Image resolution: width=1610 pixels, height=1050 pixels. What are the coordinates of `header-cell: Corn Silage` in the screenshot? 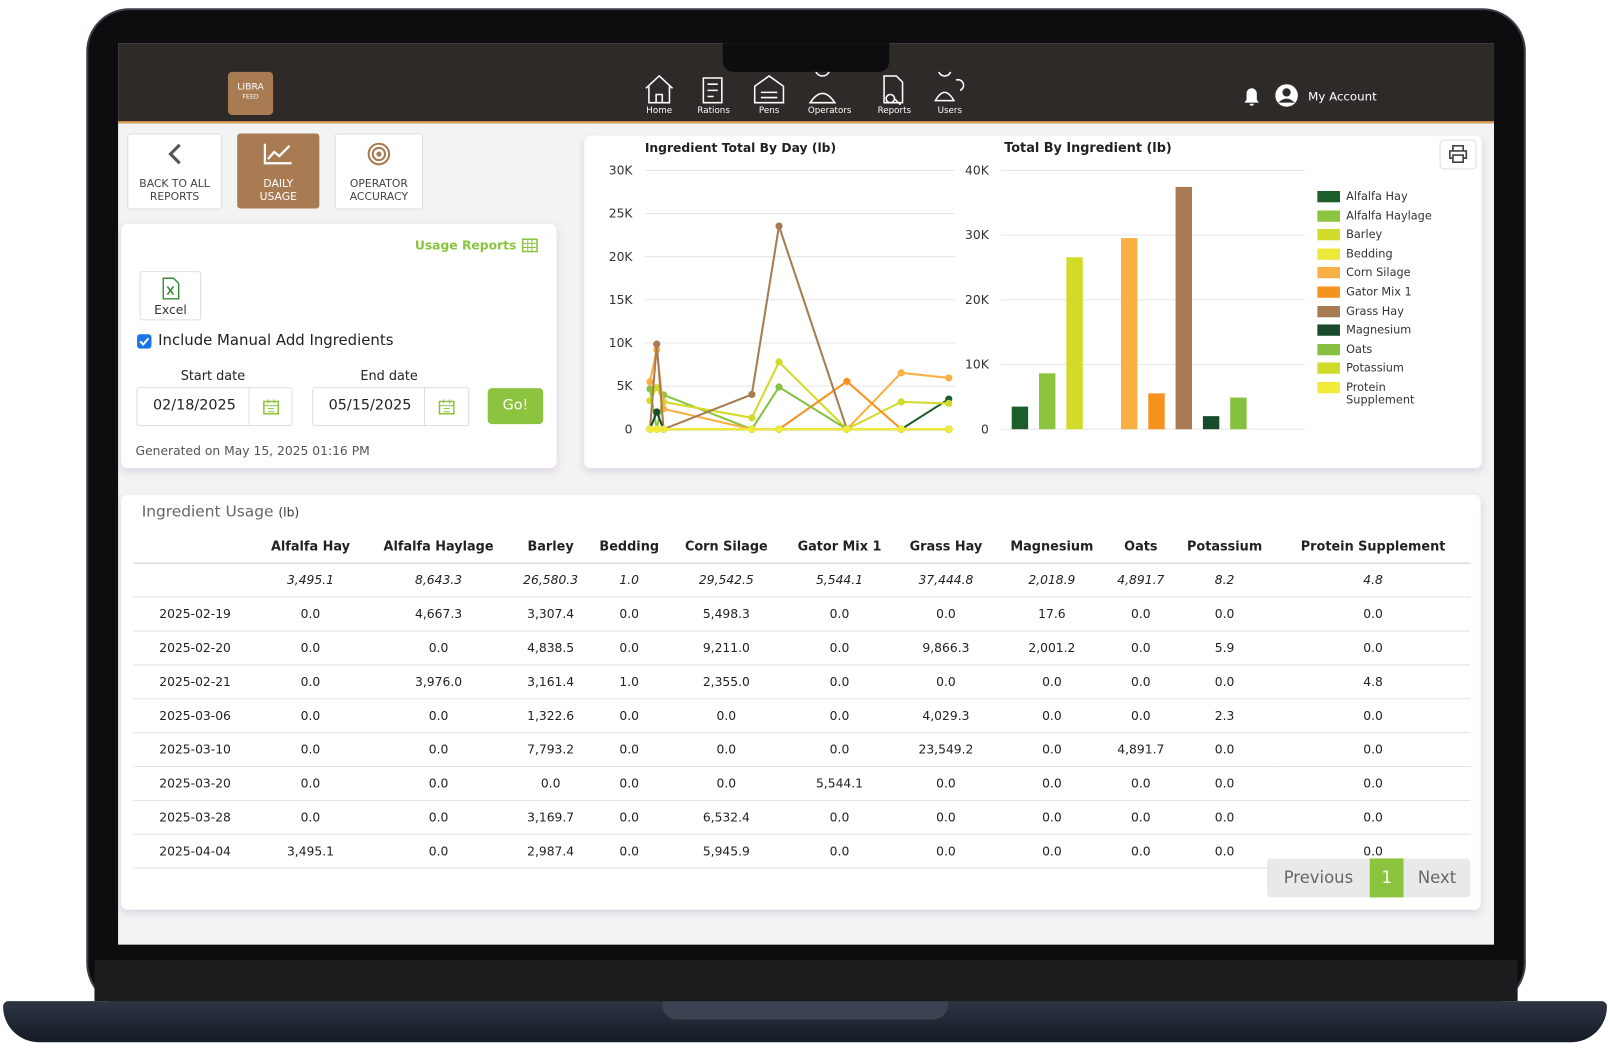 It's located at (726, 546).